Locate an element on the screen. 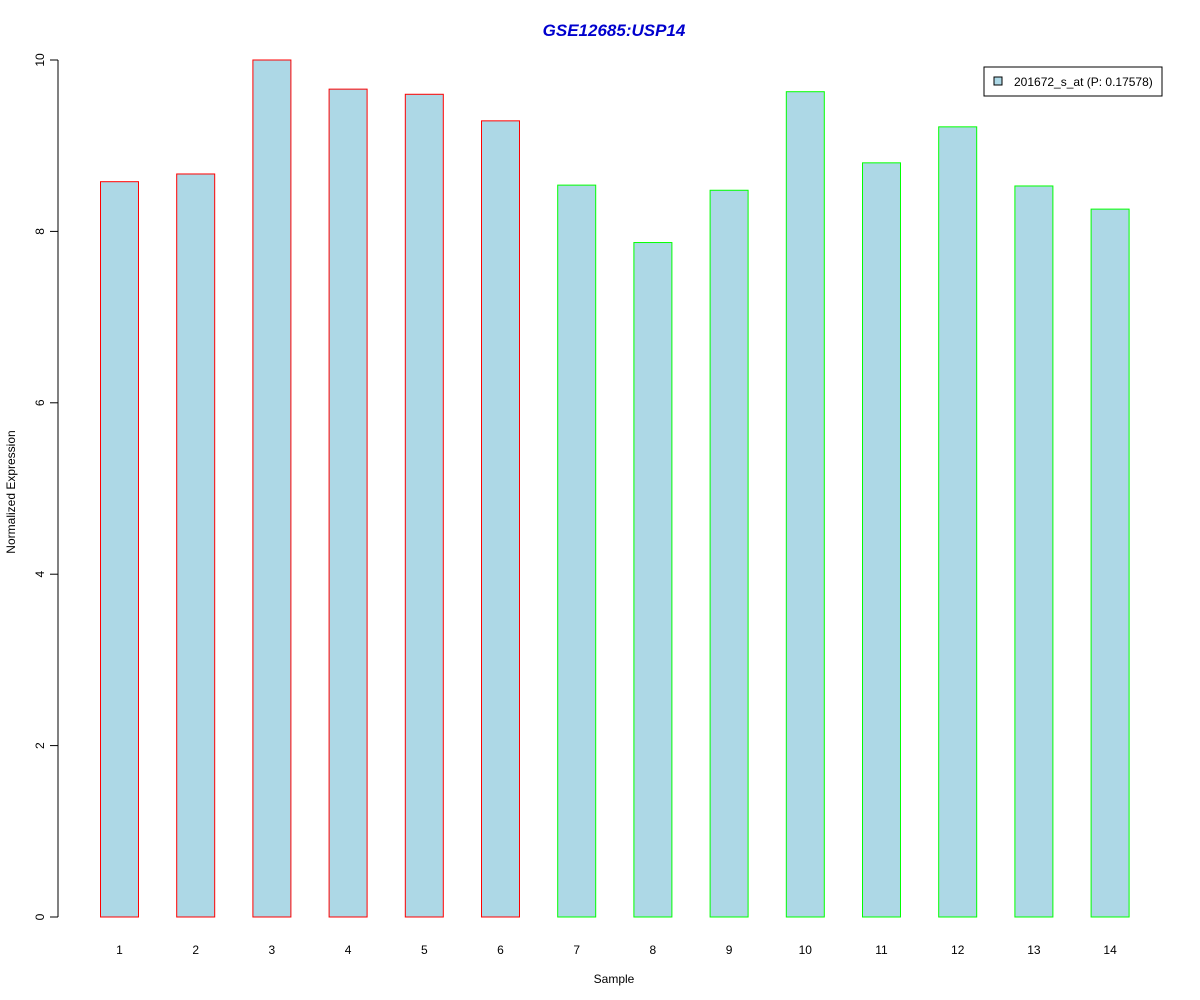  x-tick-label-5: 5 is located at coordinates (424, 950).